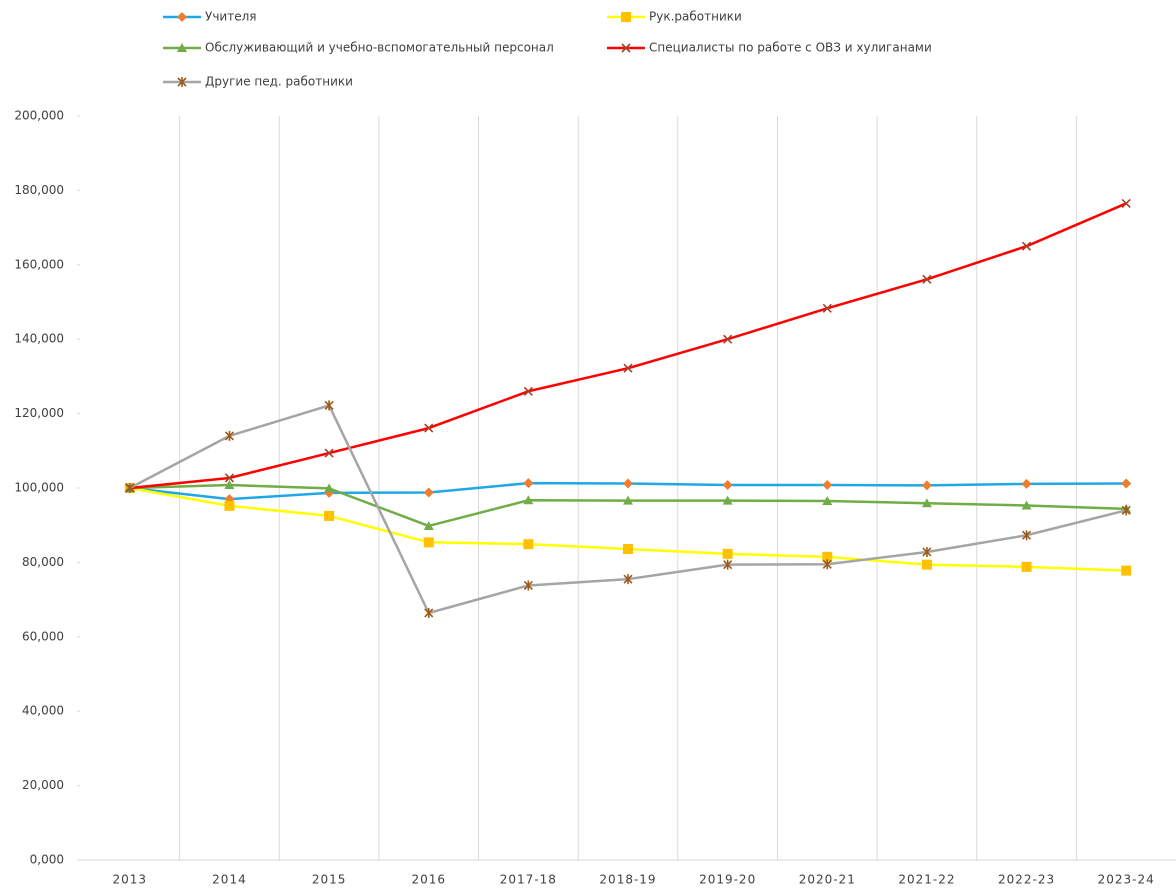  I want to click on x-tick-label: 2023-24, so click(1126, 880).